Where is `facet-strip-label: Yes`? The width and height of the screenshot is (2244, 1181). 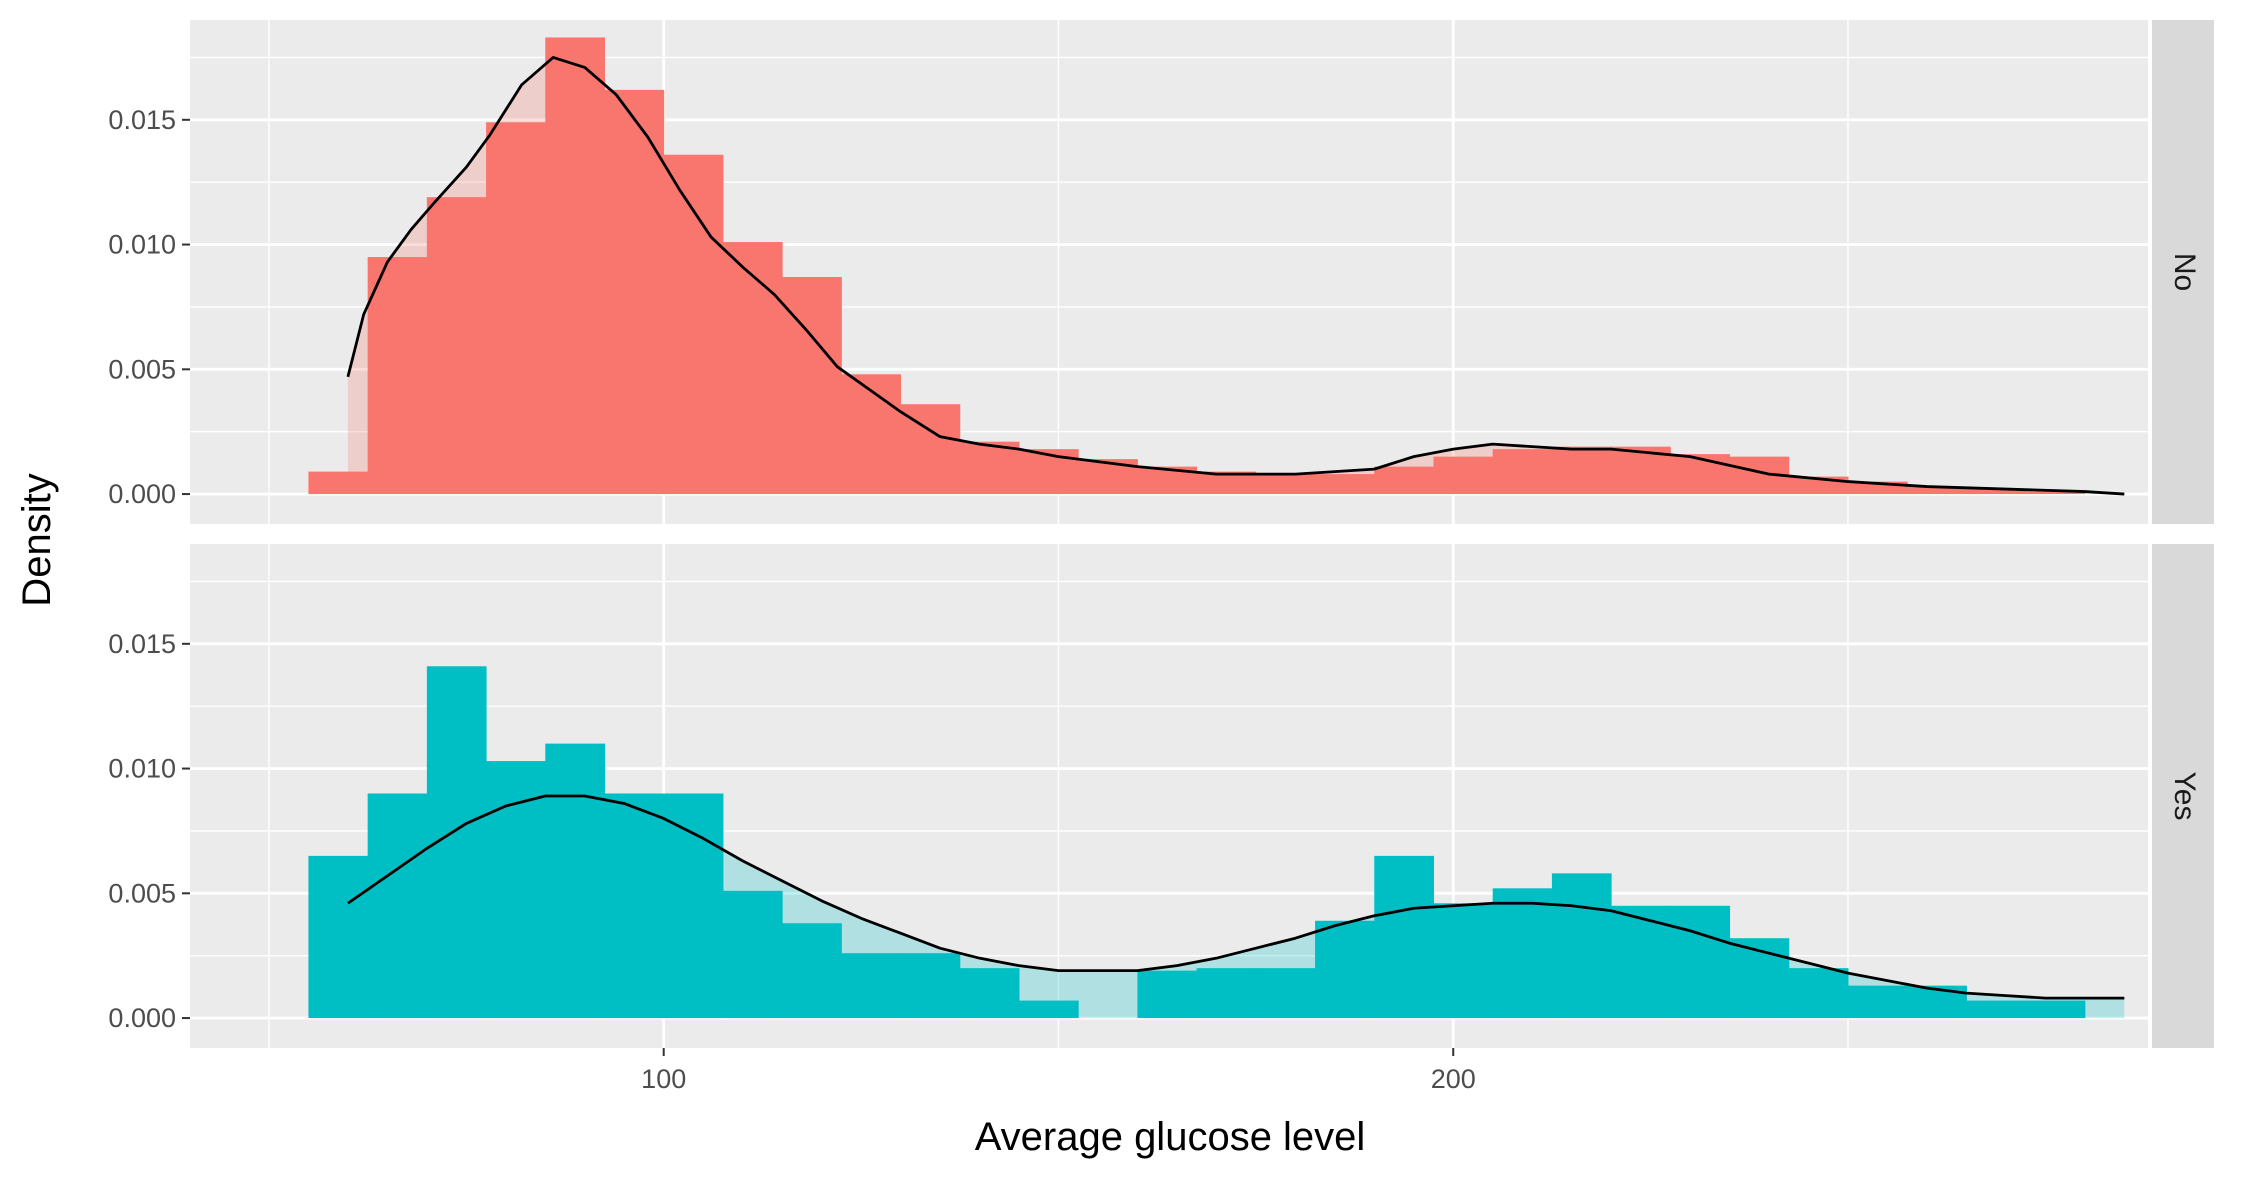
facet-strip-label: Yes is located at coordinates (2184, 796).